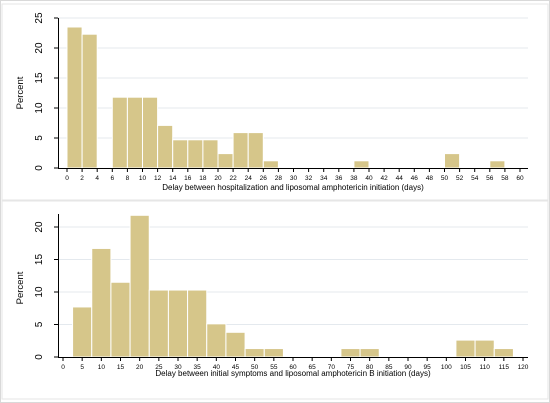 The width and height of the screenshot is (550, 403). What do you see at coordinates (128, 178) in the screenshot?
I see `x-tick-label: 8` at bounding box center [128, 178].